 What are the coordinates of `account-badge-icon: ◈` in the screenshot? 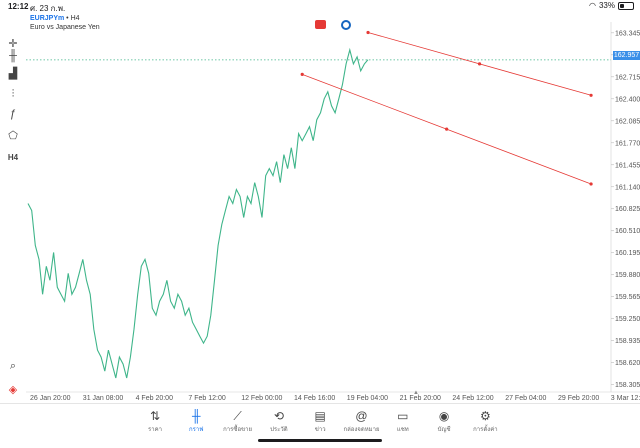 It's located at (13, 390).